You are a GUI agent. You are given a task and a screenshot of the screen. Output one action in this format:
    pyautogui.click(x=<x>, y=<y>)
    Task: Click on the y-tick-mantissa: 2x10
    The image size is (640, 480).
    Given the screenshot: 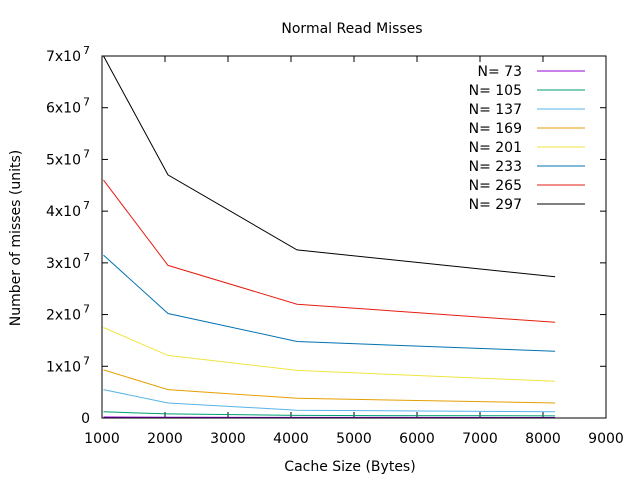 What is the action you would take?
    pyautogui.click(x=63, y=316)
    